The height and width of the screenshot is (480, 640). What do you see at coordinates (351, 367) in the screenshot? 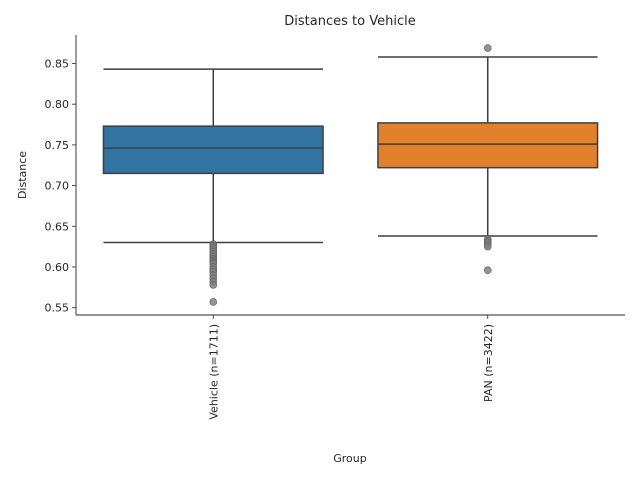
I see `x-axis-ticks: Vehicle (n=1711) PAN (n=3422)` at bounding box center [351, 367].